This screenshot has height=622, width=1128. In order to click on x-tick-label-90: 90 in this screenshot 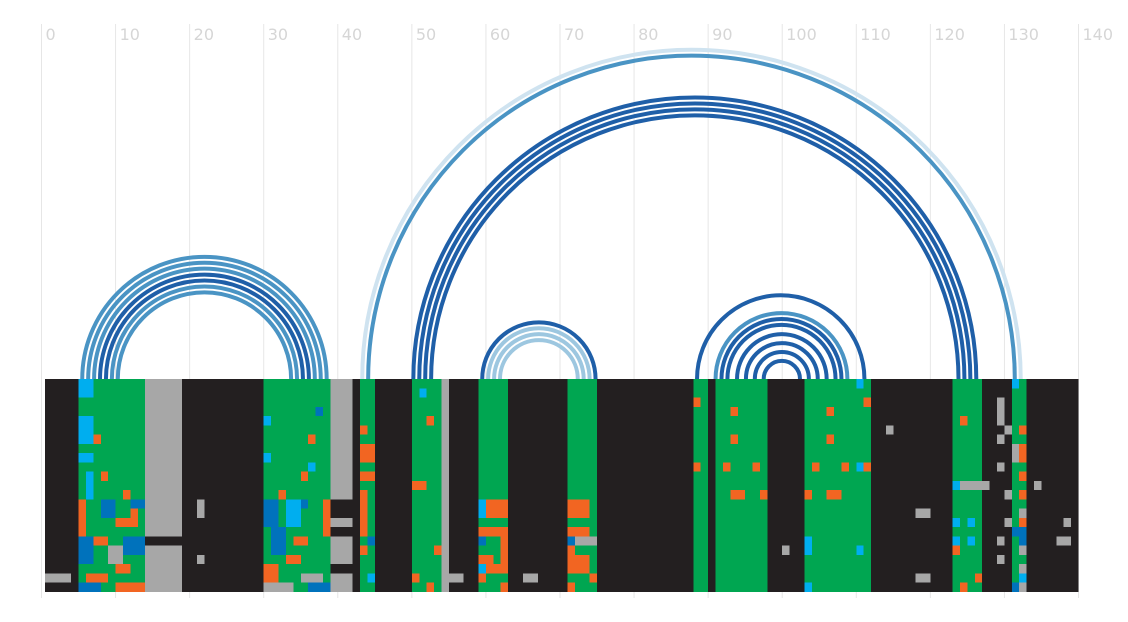, I will do `click(722, 34)`.